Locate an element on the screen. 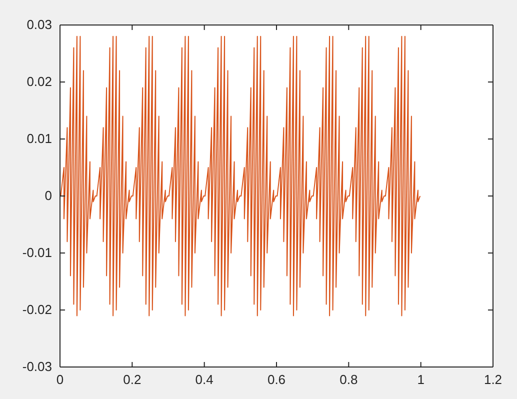 The image size is (517, 399). y-tick-label: 0 is located at coordinates (48, 196).